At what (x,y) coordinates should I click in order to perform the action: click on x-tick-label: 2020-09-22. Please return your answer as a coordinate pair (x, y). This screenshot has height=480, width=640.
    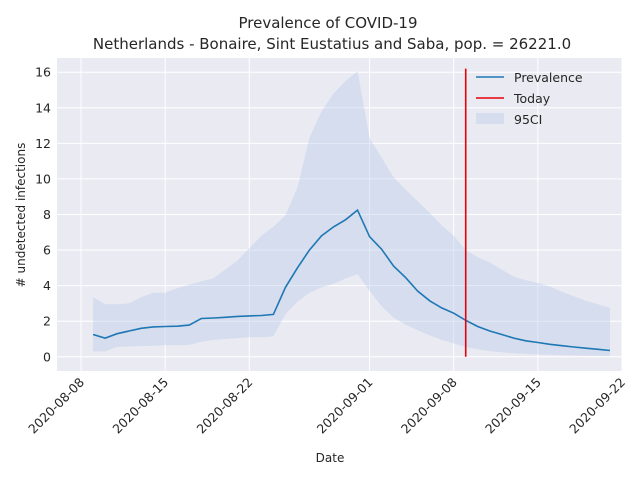
    Looking at the image, I should click on (597, 406).